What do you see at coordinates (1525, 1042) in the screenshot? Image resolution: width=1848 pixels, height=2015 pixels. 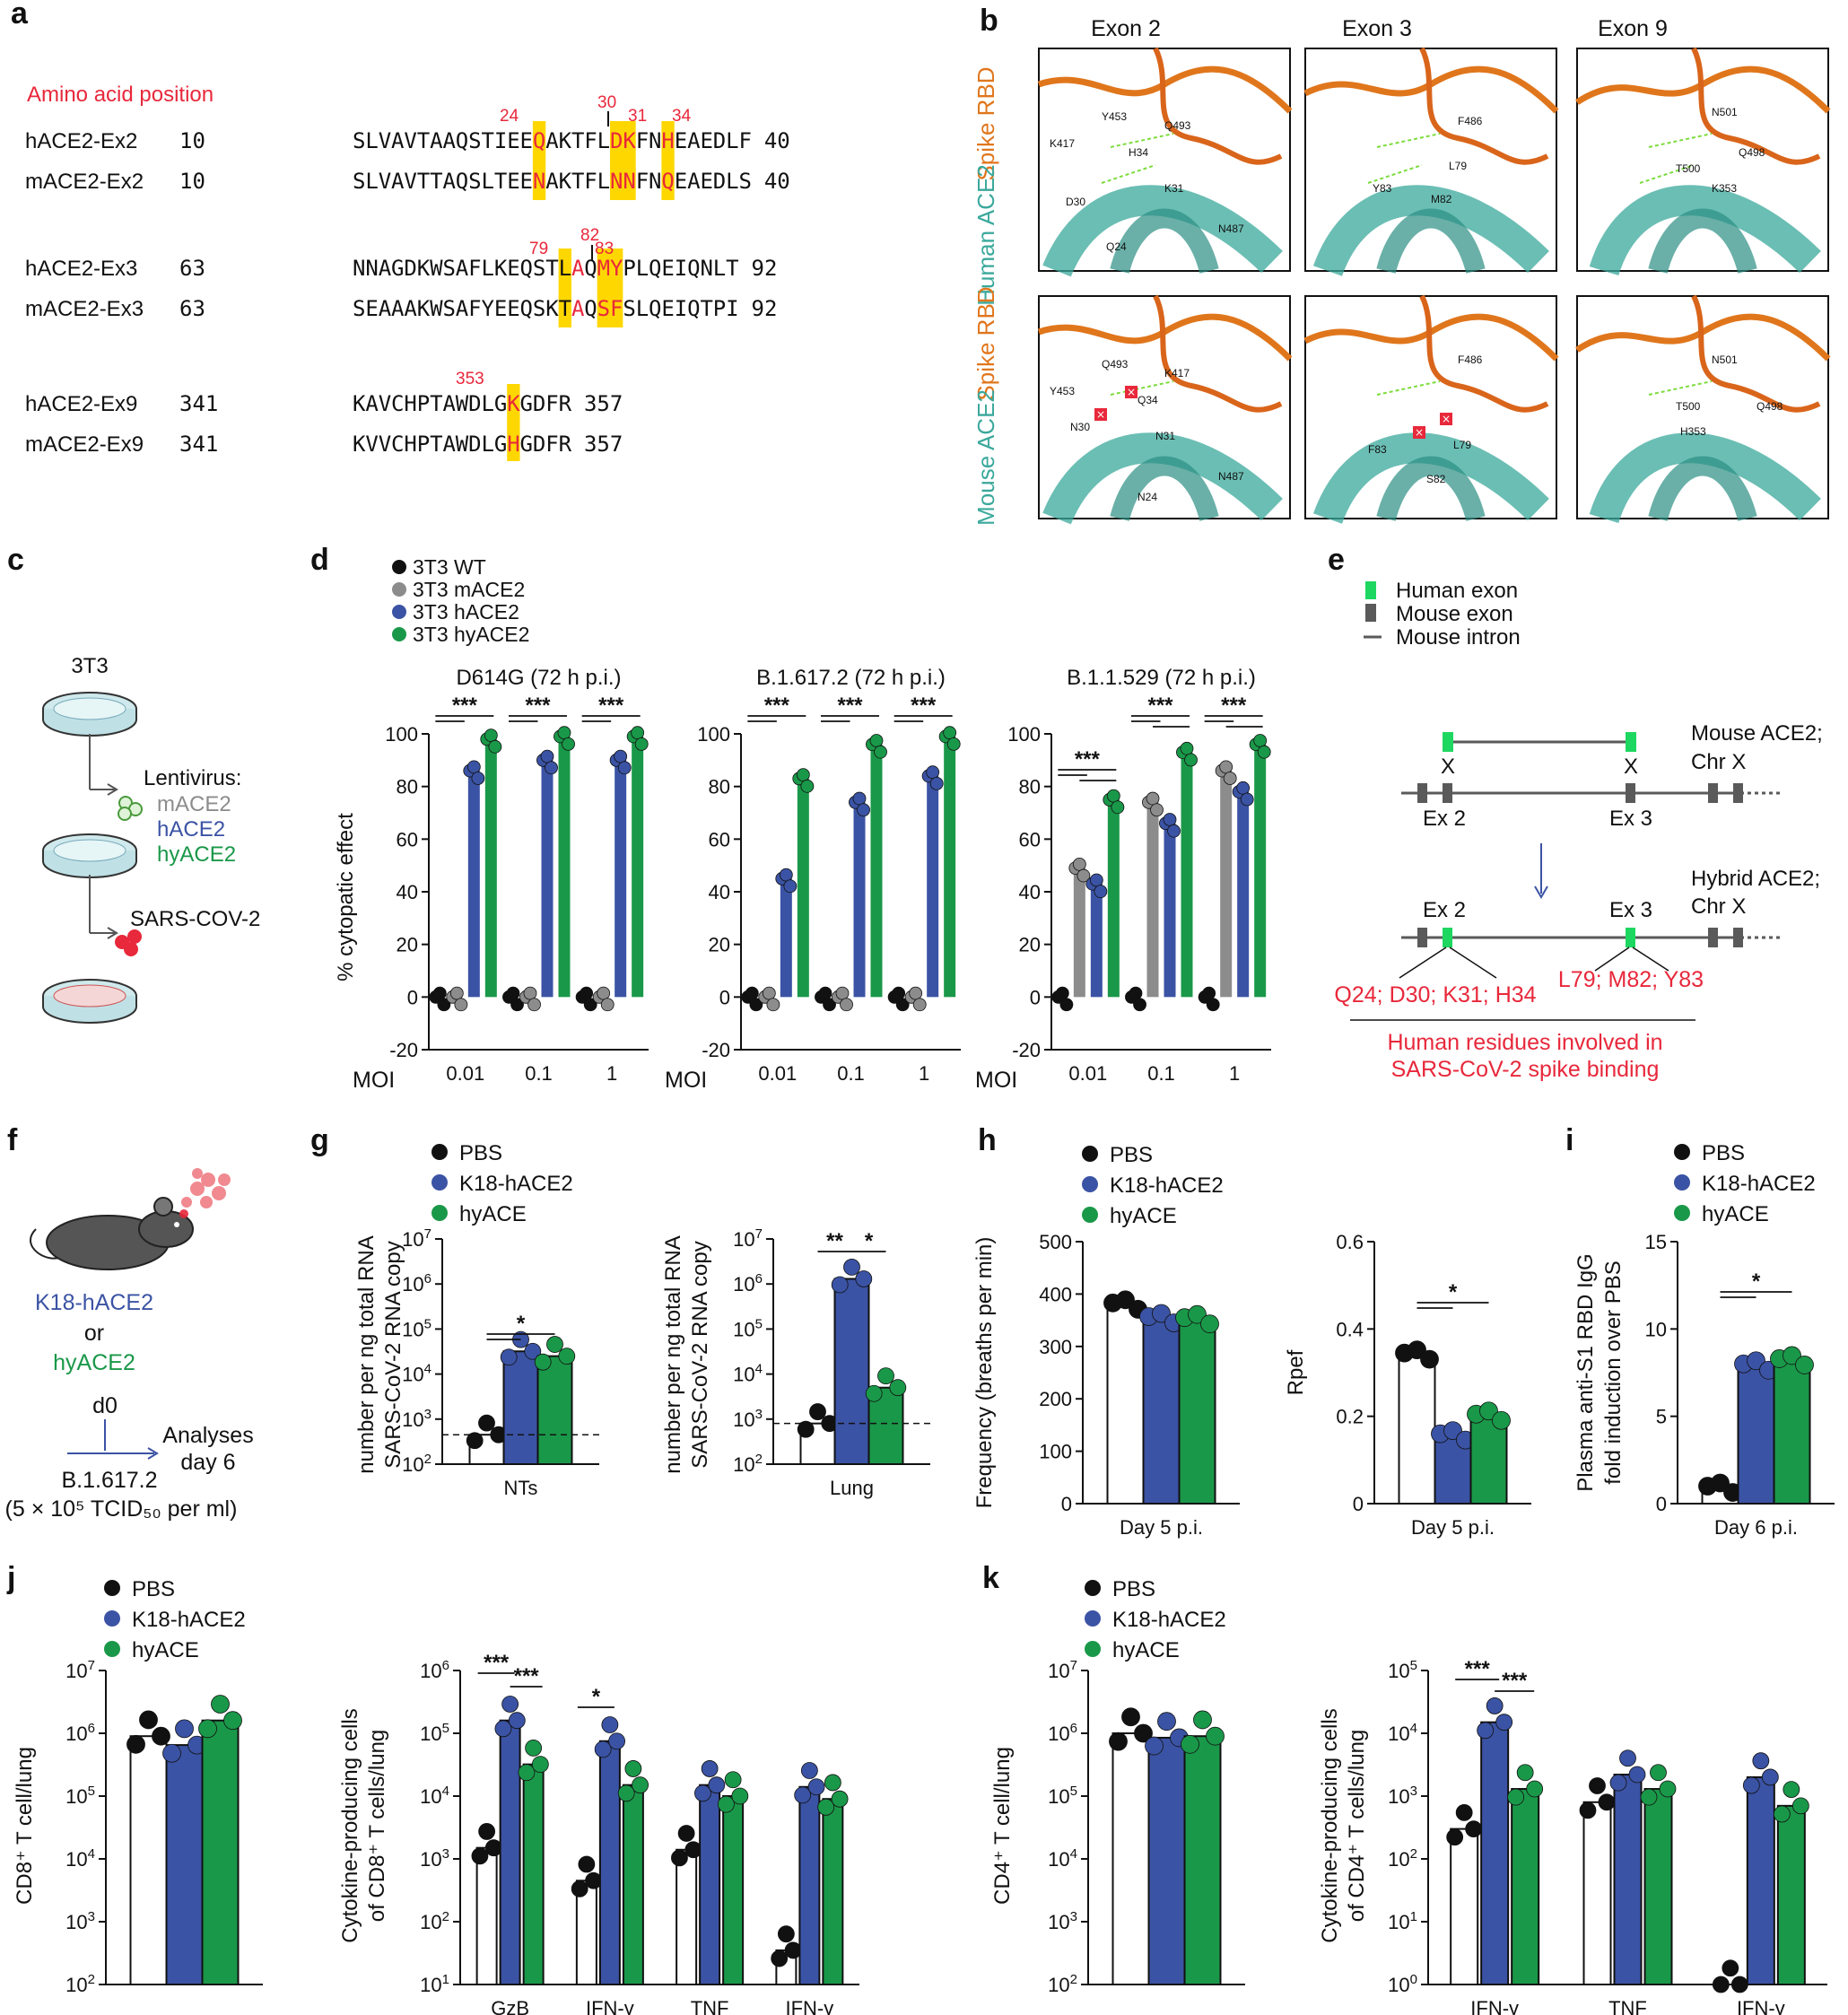 I see `e-caption-1: Human residues involved in` at bounding box center [1525, 1042].